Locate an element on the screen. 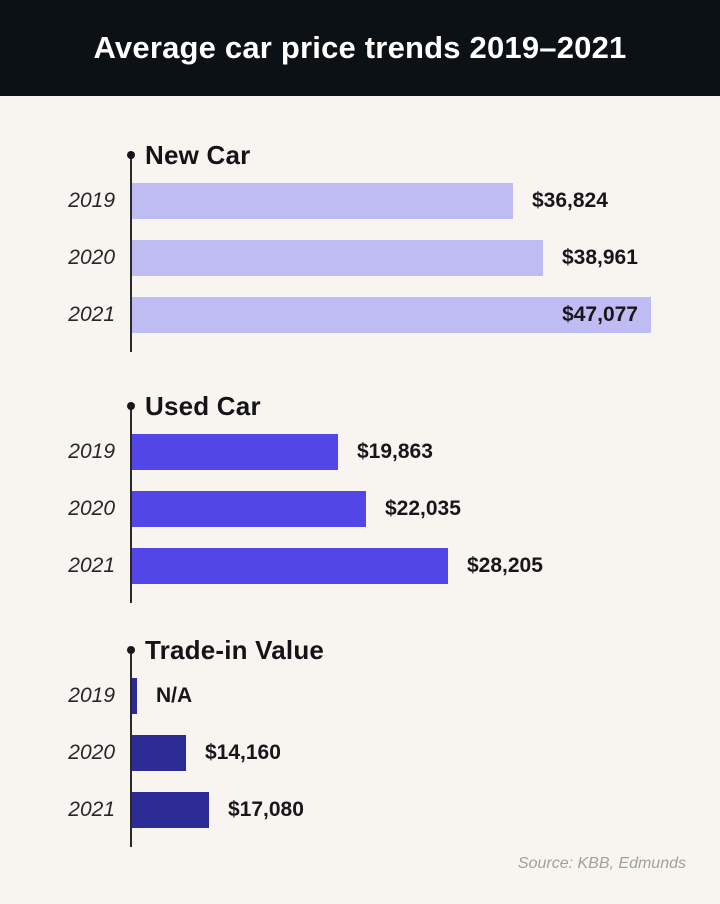 The width and height of the screenshot is (720, 904). bar-row: 2021 $47,077 is located at coordinates (360, 315).